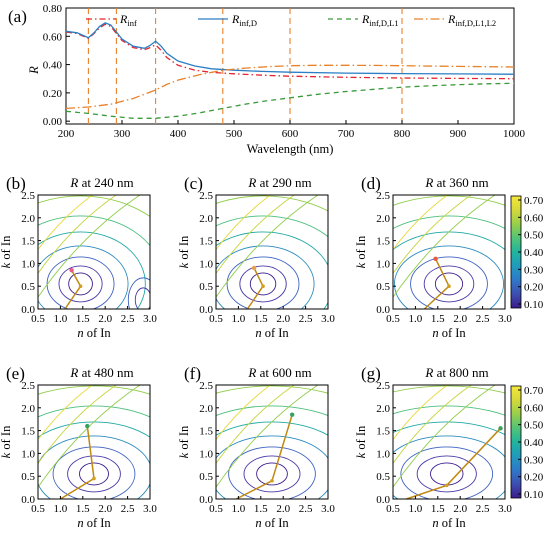 The height and width of the screenshot is (538, 550). Describe the element at coordinates (371, 183) in the screenshot. I see `panel-label: (d)` at that location.